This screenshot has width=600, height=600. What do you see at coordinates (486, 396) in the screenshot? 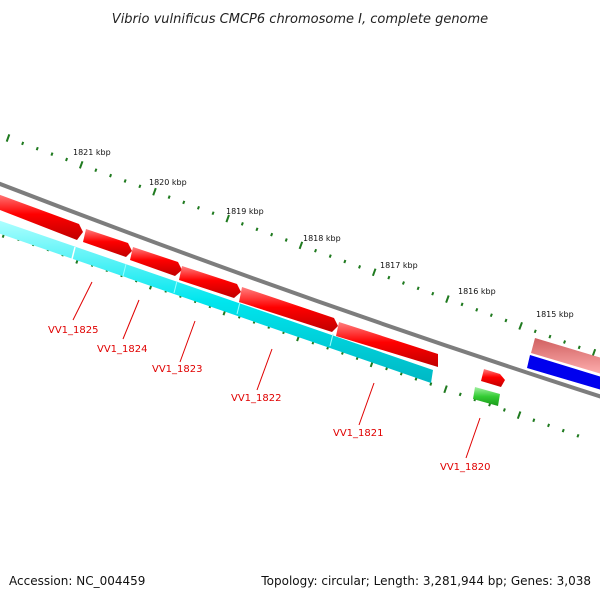
I see `green-feature` at bounding box center [486, 396].